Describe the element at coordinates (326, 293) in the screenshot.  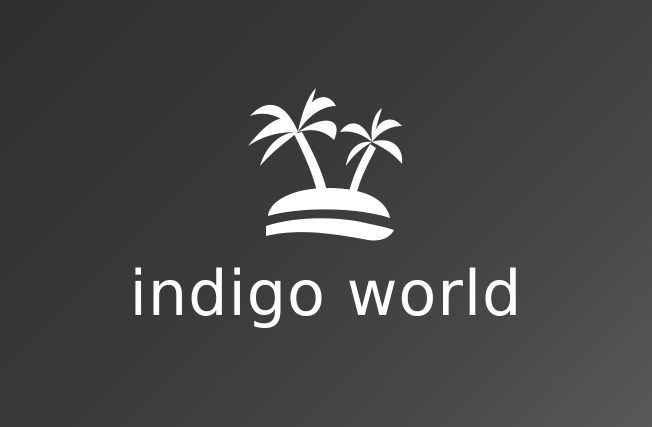
I see `brand-name: indigo world` at that location.